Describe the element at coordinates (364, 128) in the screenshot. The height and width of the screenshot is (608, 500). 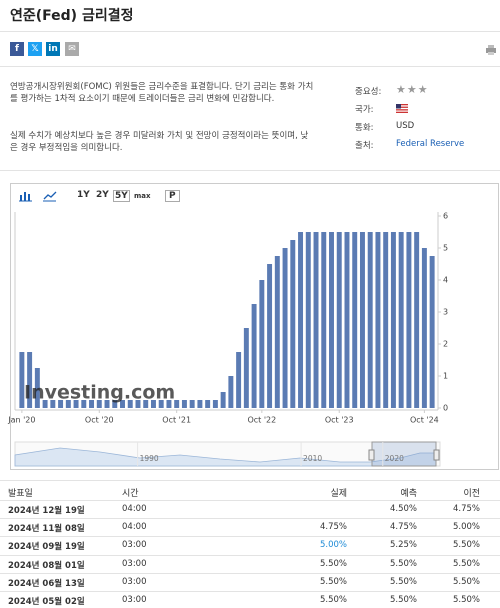
I see `info-label: 통화:` at that location.